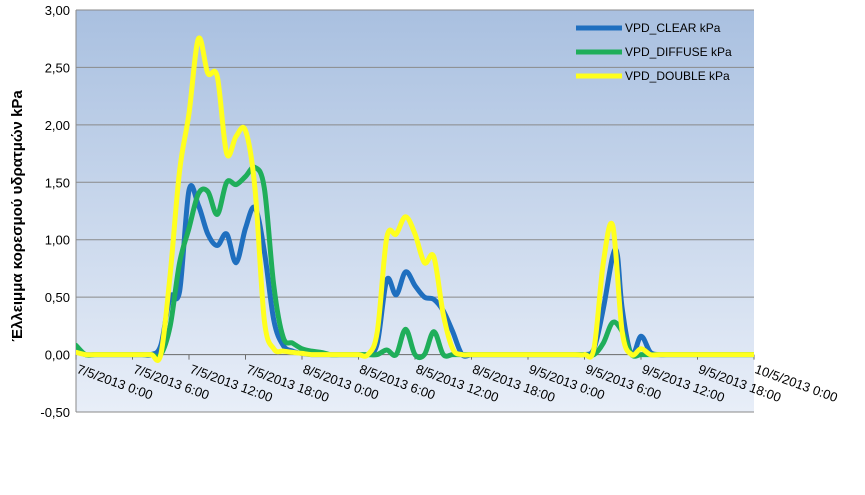 The width and height of the screenshot is (865, 495). Describe the element at coordinates (57, 125) in the screenshot. I see `y-tick-label: 2,00` at that location.